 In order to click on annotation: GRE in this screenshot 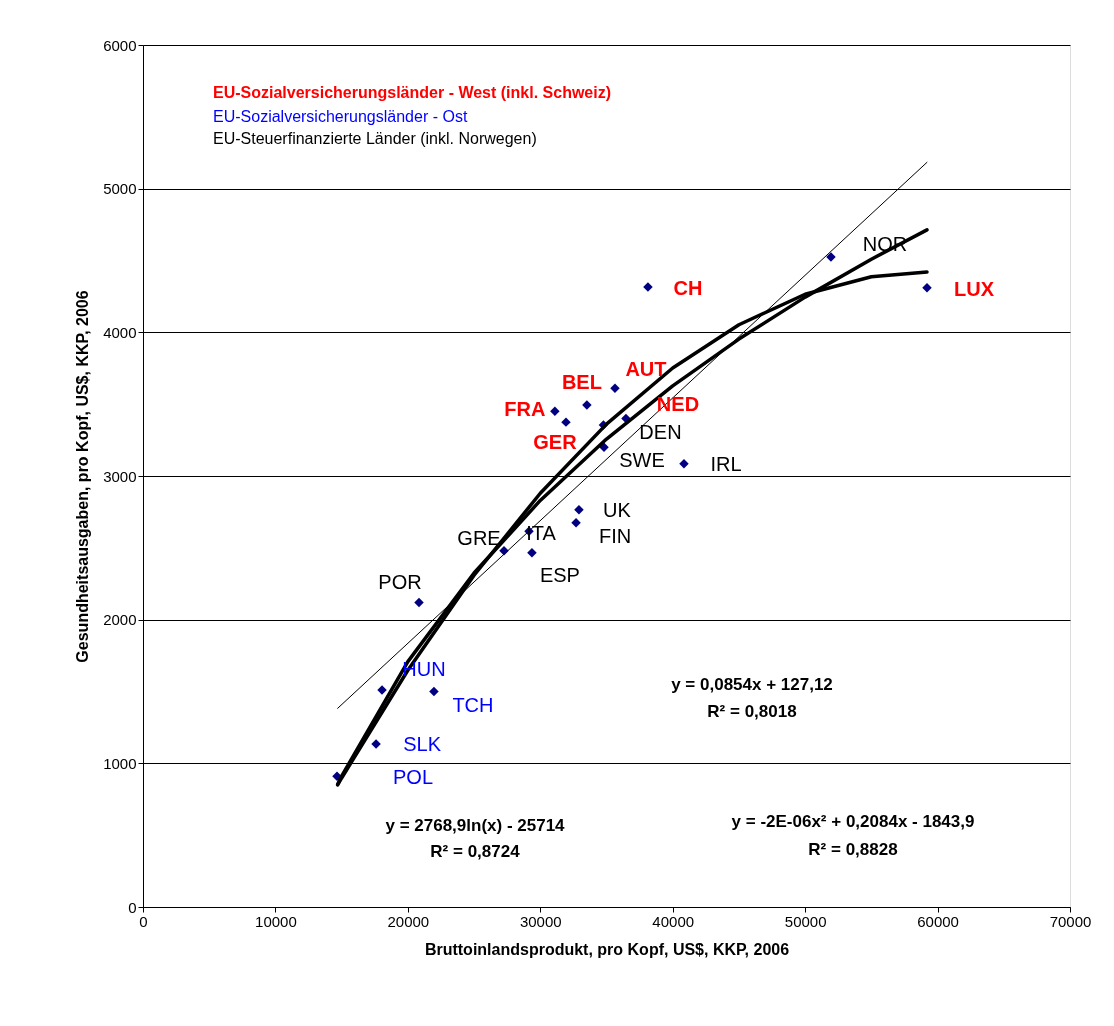, I will do `click(479, 537)`.